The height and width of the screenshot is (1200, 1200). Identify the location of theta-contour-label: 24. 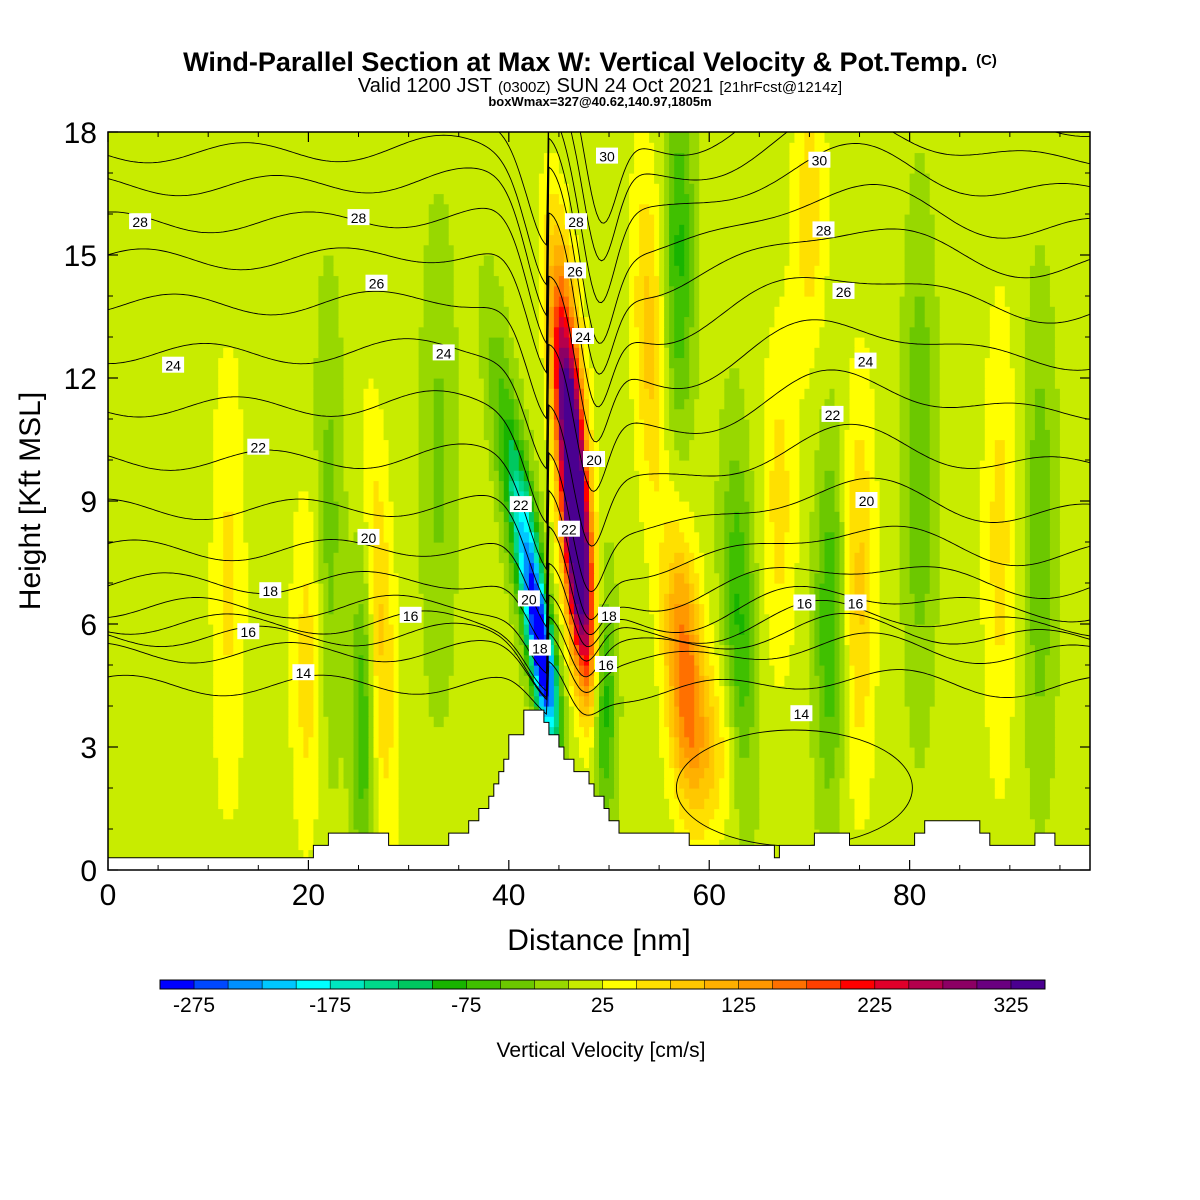
(865, 361).